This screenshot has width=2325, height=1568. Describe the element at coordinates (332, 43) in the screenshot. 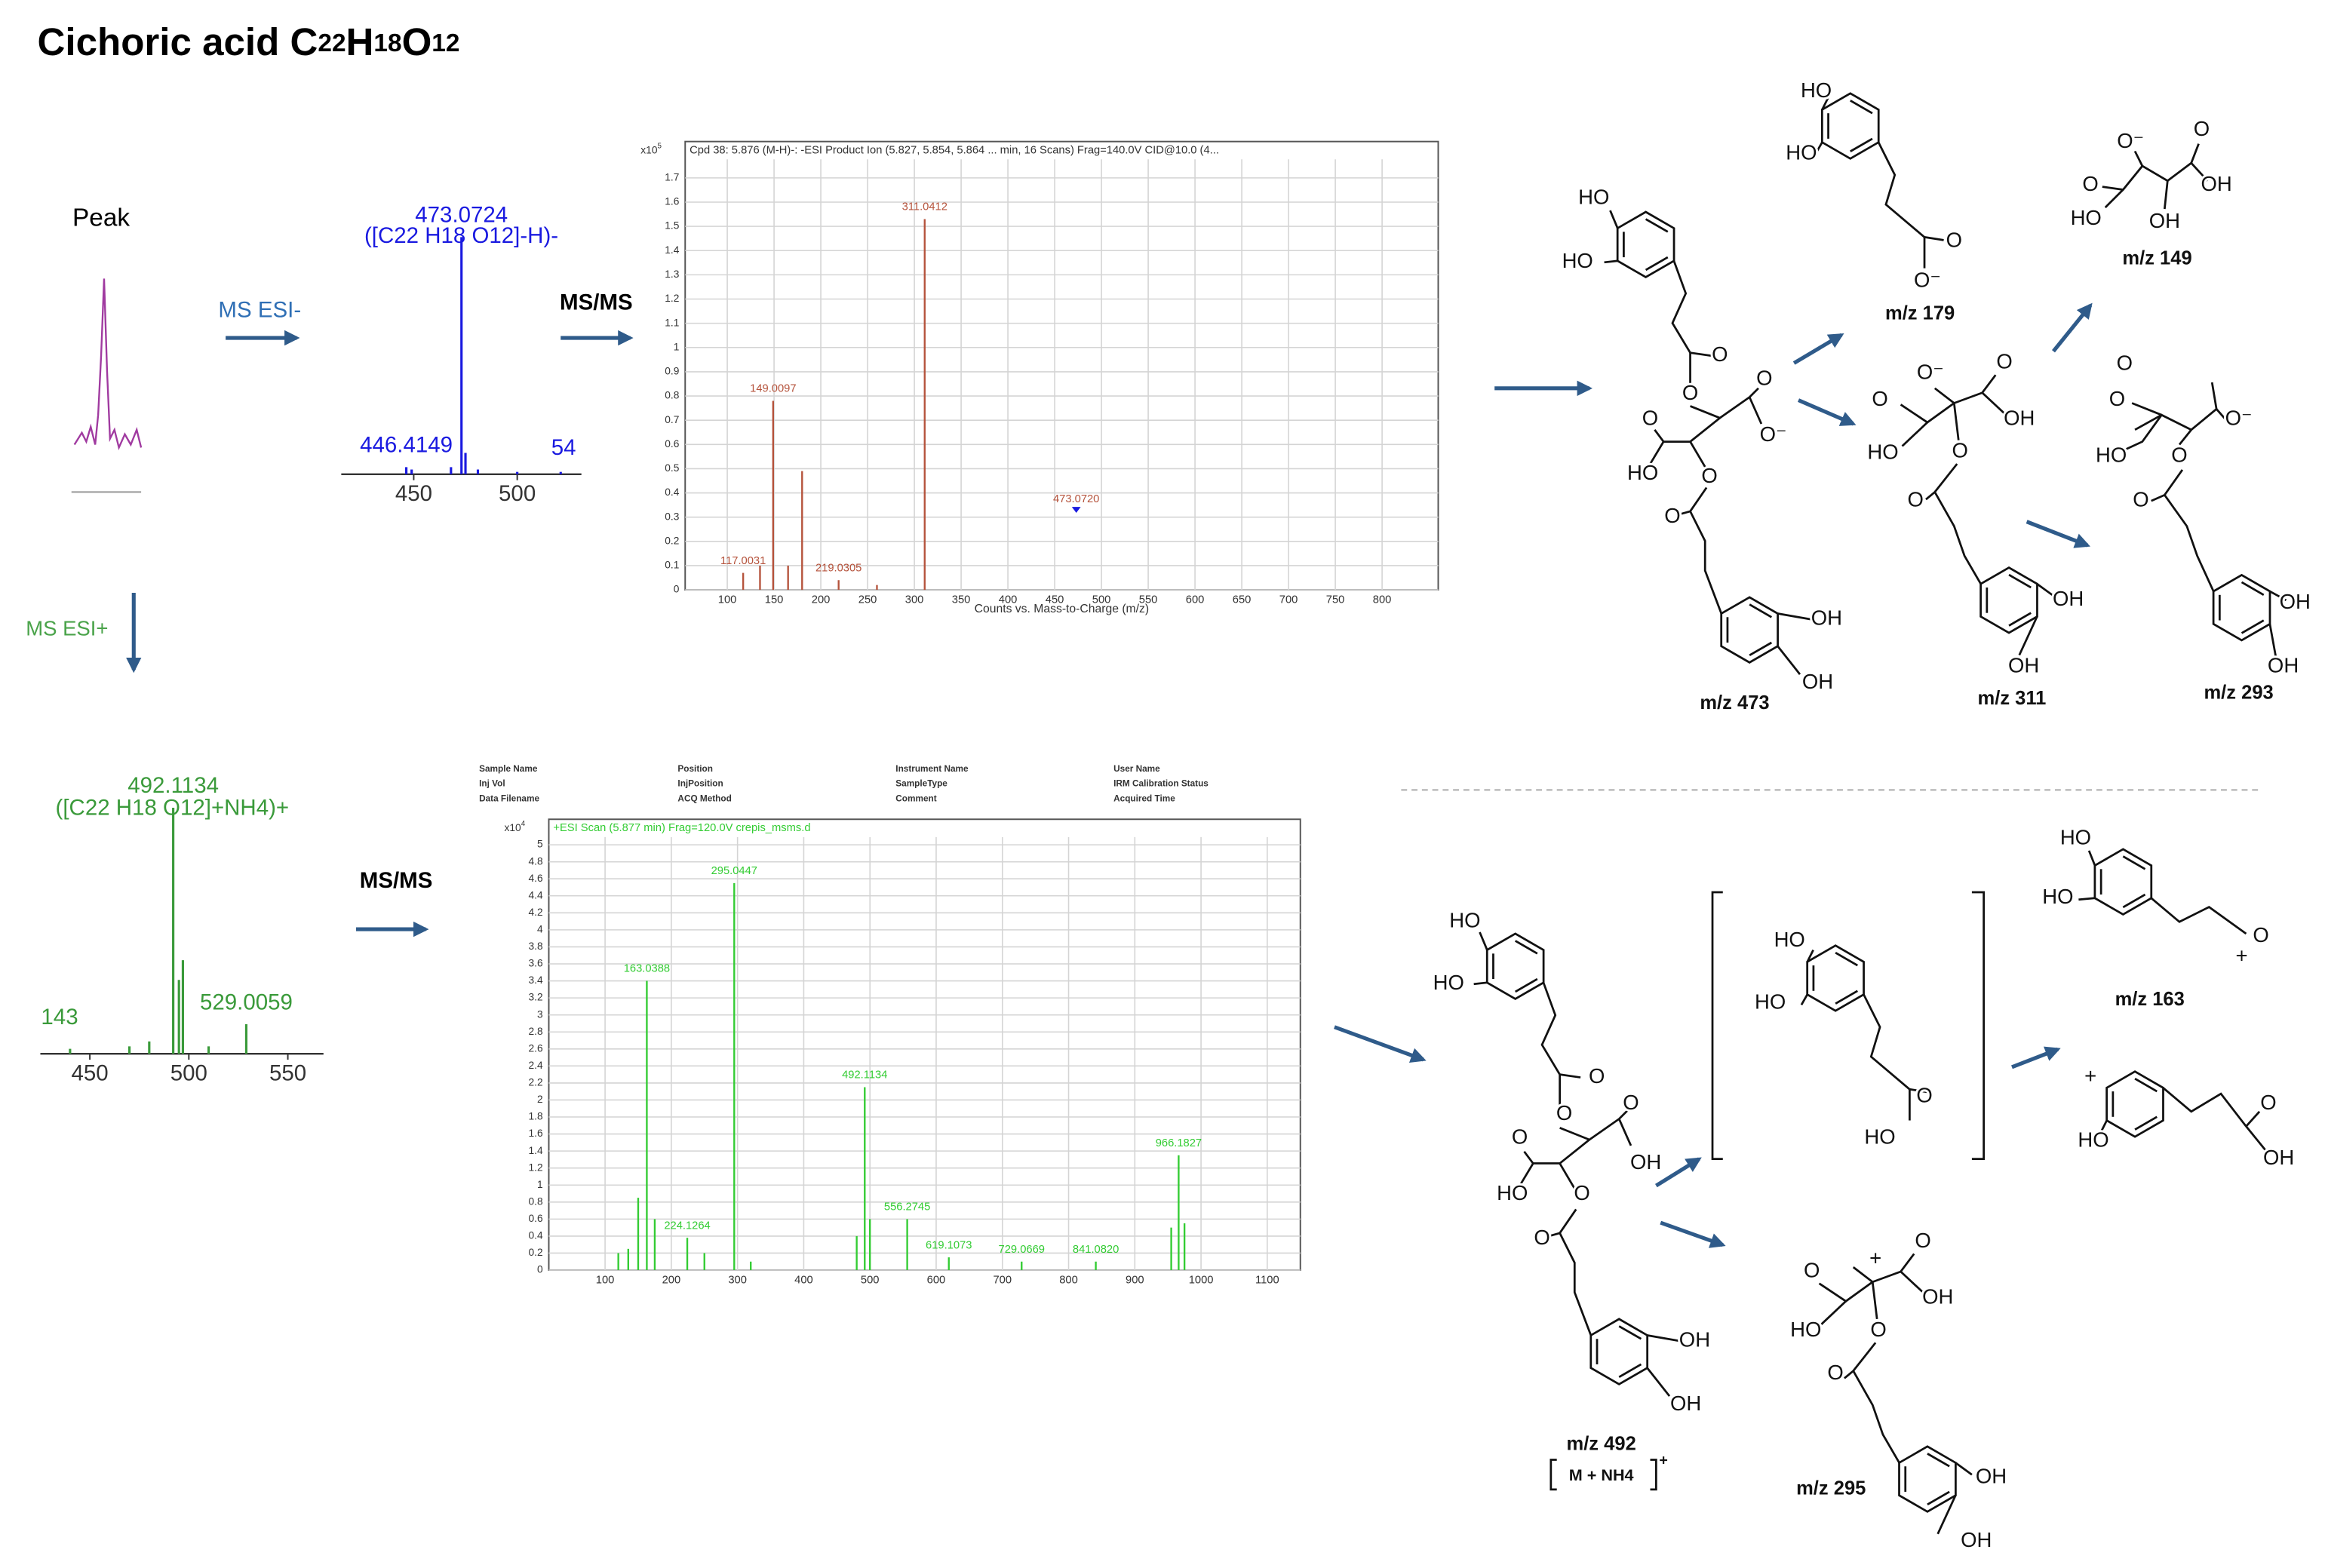

I see `formula-n: 22` at that location.